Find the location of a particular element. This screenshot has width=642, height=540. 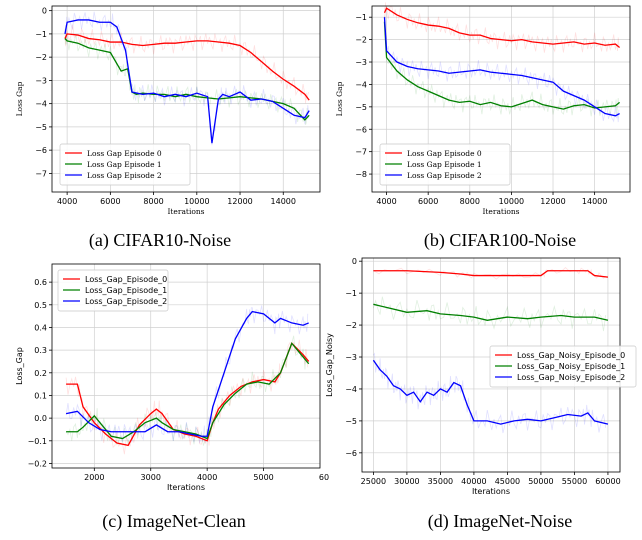

x-tick-label: 25000 is located at coordinates (373, 481).